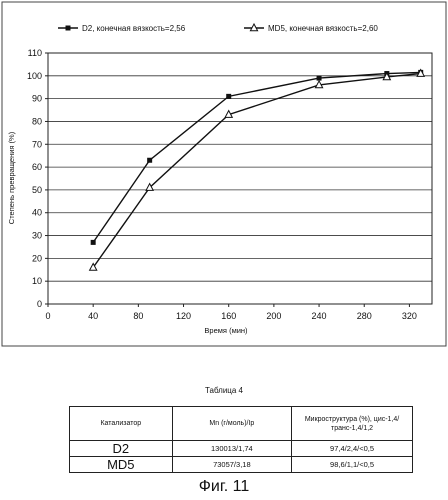  I want to click on x-tick-label: 120, so click(183, 316).